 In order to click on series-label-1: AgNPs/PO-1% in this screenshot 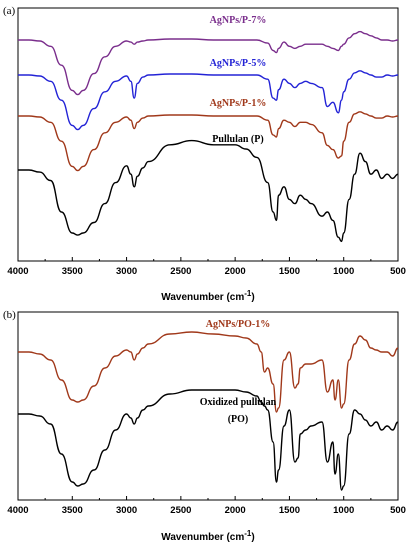, I will do `click(238, 324)`.